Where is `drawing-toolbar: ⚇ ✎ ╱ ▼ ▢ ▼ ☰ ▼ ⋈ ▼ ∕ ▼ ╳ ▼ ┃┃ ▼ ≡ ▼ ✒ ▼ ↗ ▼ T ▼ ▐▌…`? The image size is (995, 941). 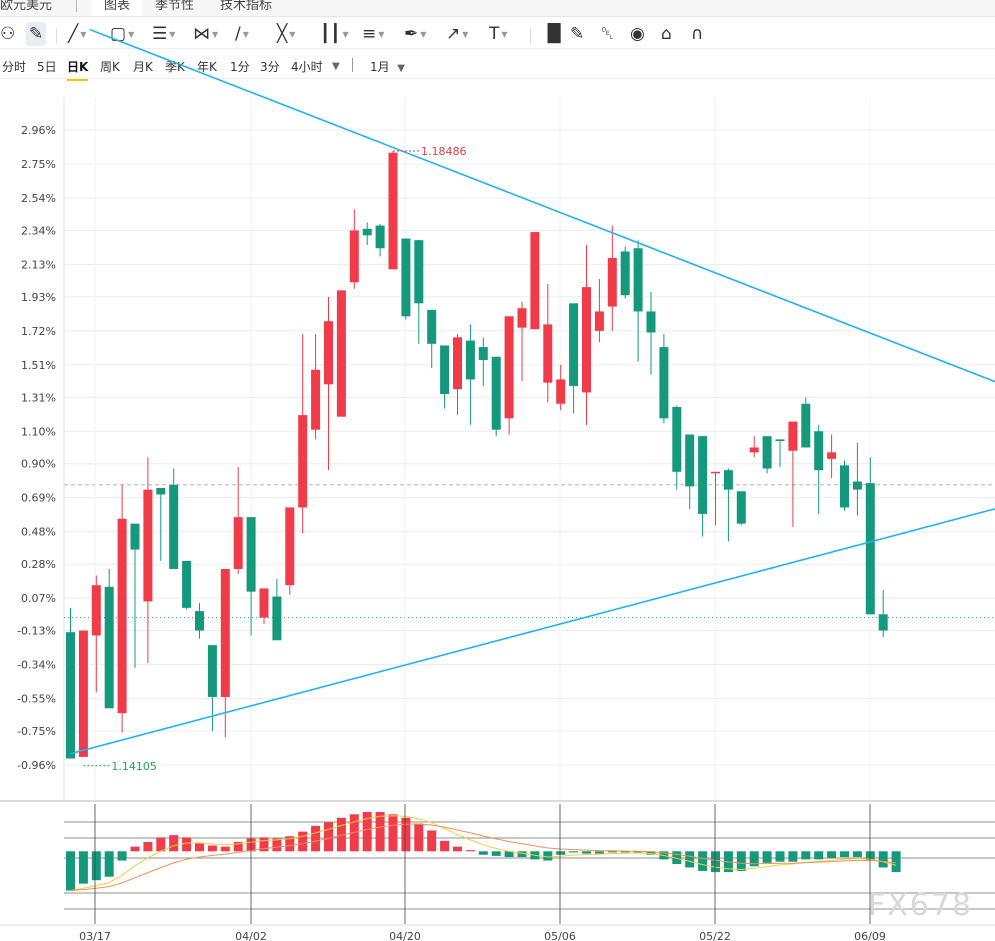
drawing-toolbar: ⚇ ✎ ╱ ▼ ▢ ▼ ☰ ▼ ⋈ ▼ ∕ ▼ ╳ ▼ ┃┃ ▼ ≡ ▼ ✒ ▼ ↗ ▼ T ▼ ▐▌… is located at coordinates (497, 34).